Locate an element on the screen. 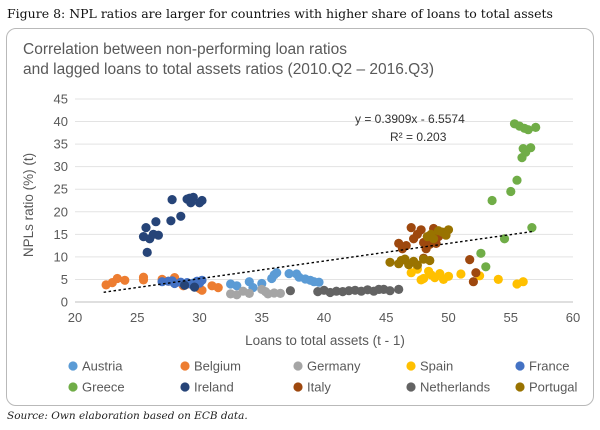  legend-marker-greece is located at coordinates (73, 387).